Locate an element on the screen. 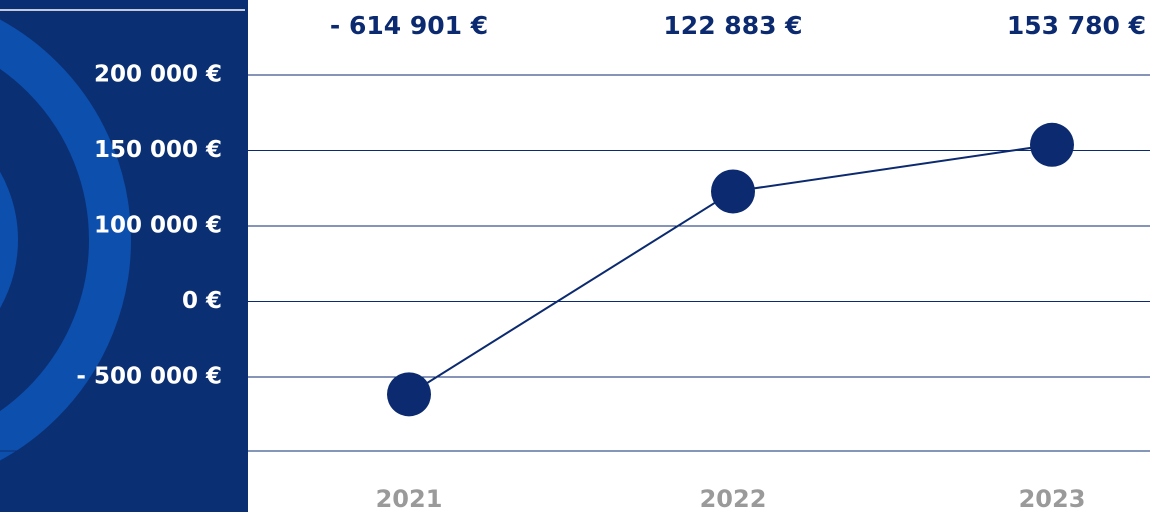  y-tick-label: - 500 000 € is located at coordinates (149, 377).